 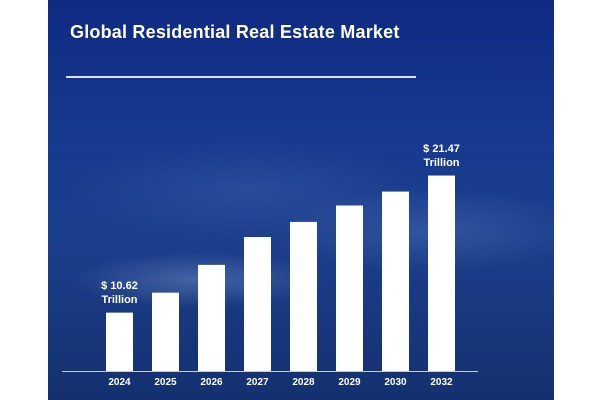 What do you see at coordinates (119, 341) in the screenshot?
I see `bar-2024` at bounding box center [119, 341].